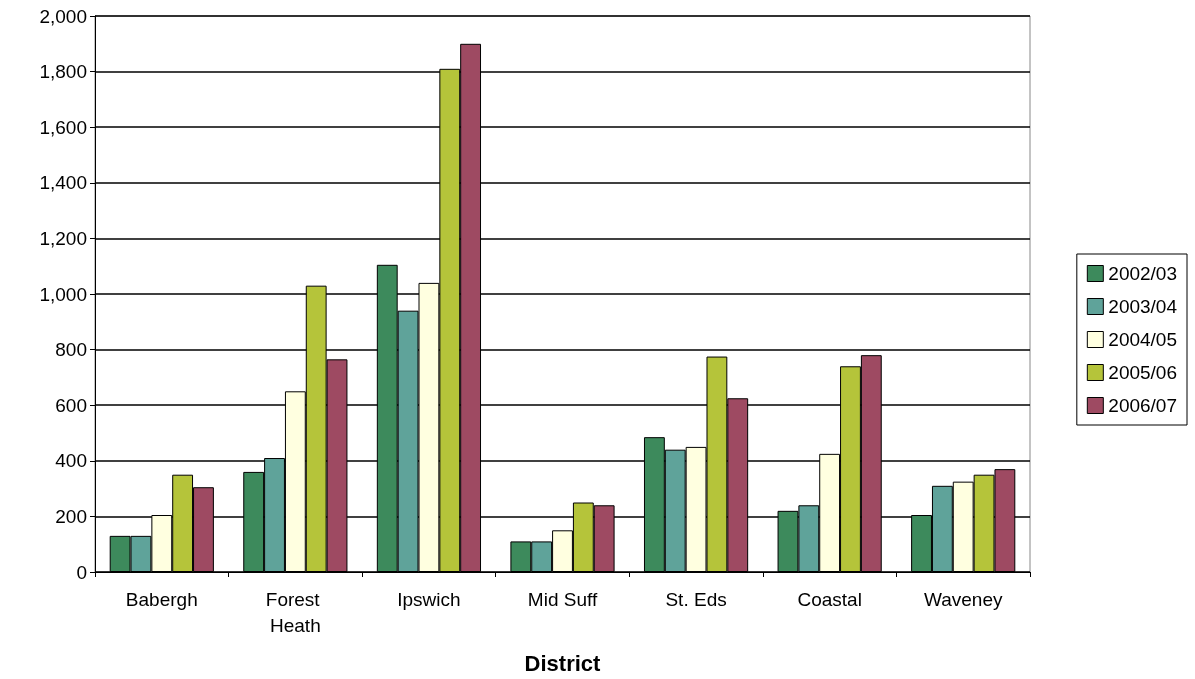 The image size is (1195, 679). I want to click on x-tick-label: Ipswich, so click(429, 599).